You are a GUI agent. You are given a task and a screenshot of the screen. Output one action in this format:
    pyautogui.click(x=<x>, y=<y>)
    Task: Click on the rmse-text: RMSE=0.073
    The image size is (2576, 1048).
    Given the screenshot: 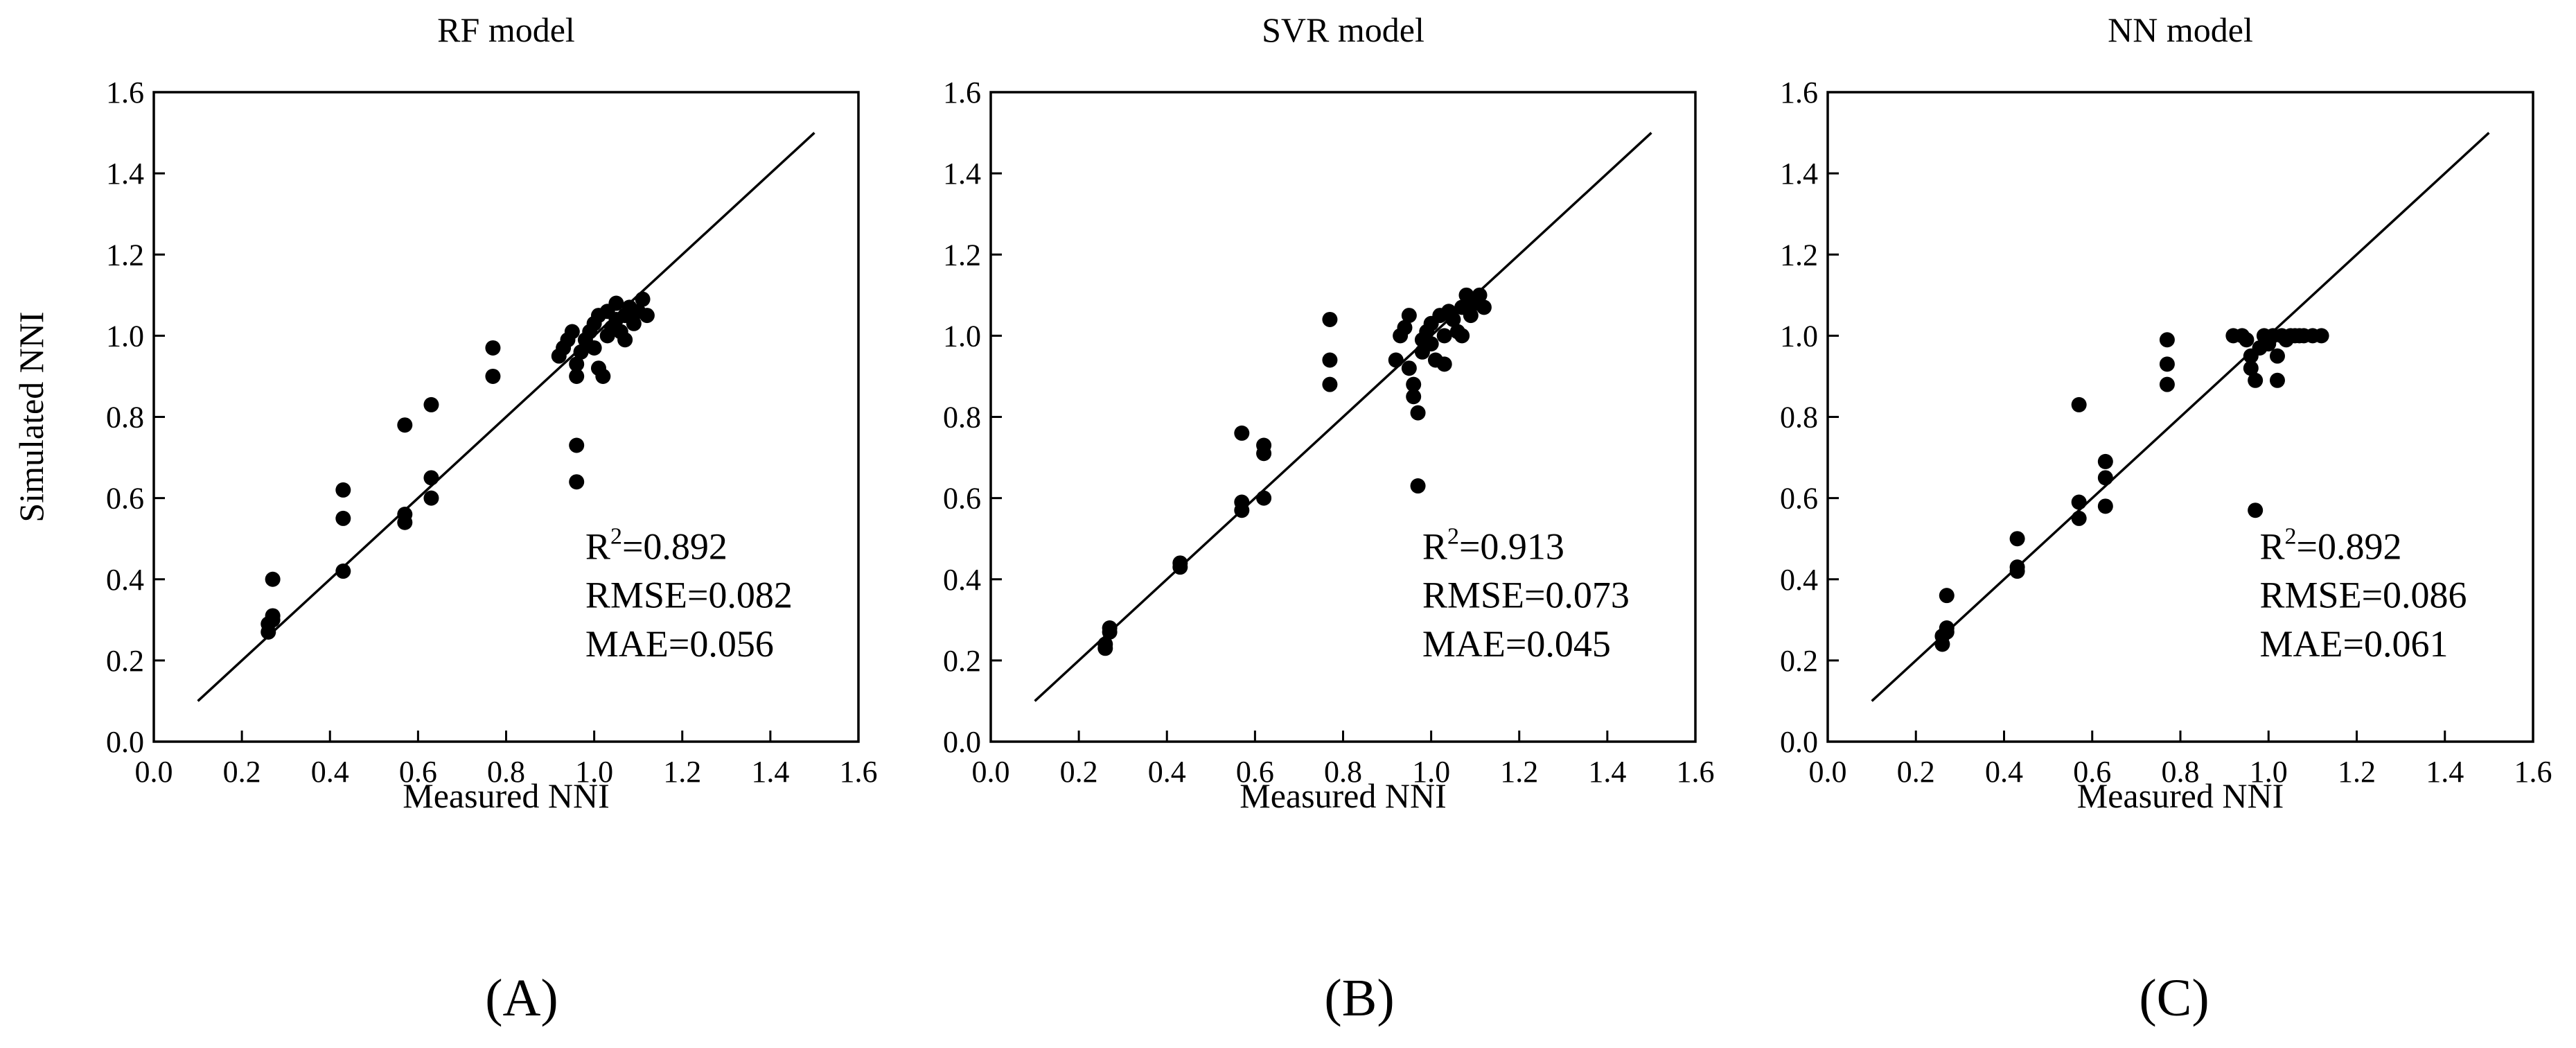 What is the action you would take?
    pyautogui.click(x=1526, y=596)
    